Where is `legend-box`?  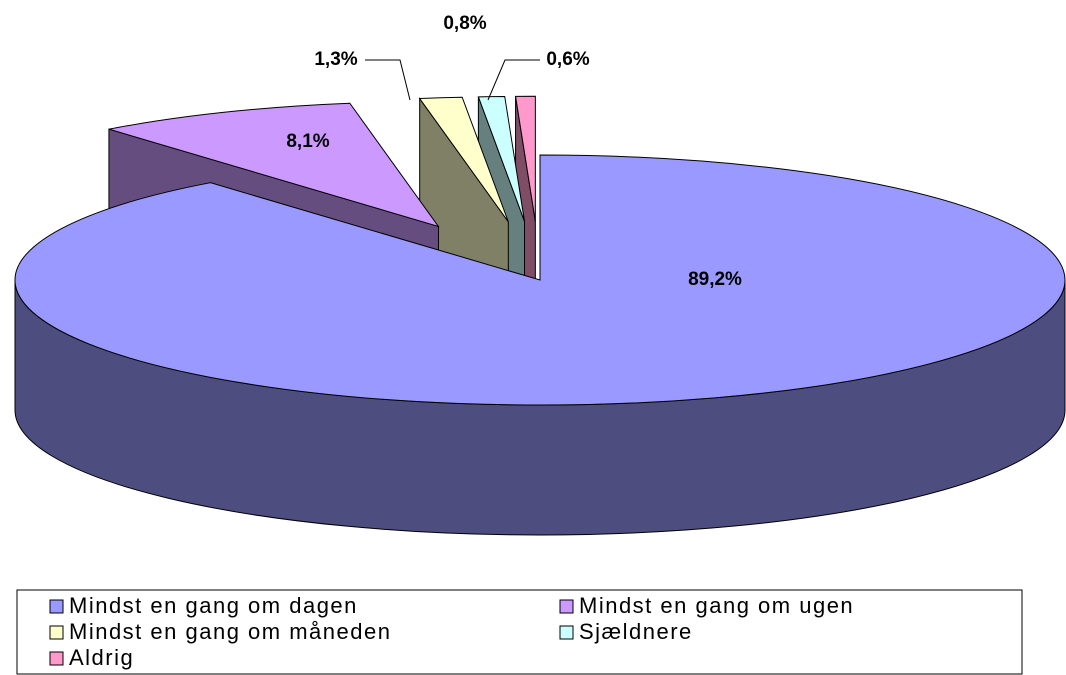
legend-box is located at coordinates (519, 632).